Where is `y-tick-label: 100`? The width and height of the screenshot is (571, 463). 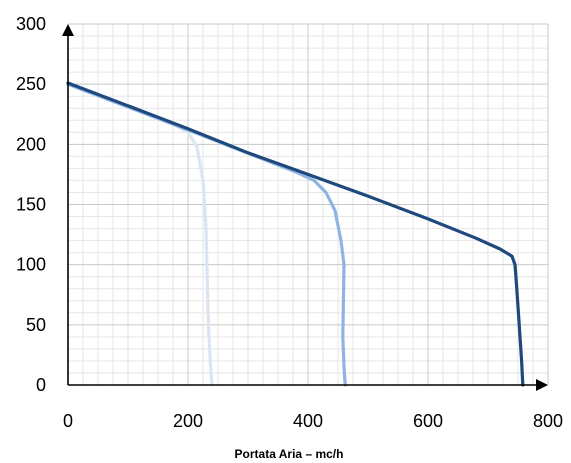 y-tick-label: 100 is located at coordinates (31, 265).